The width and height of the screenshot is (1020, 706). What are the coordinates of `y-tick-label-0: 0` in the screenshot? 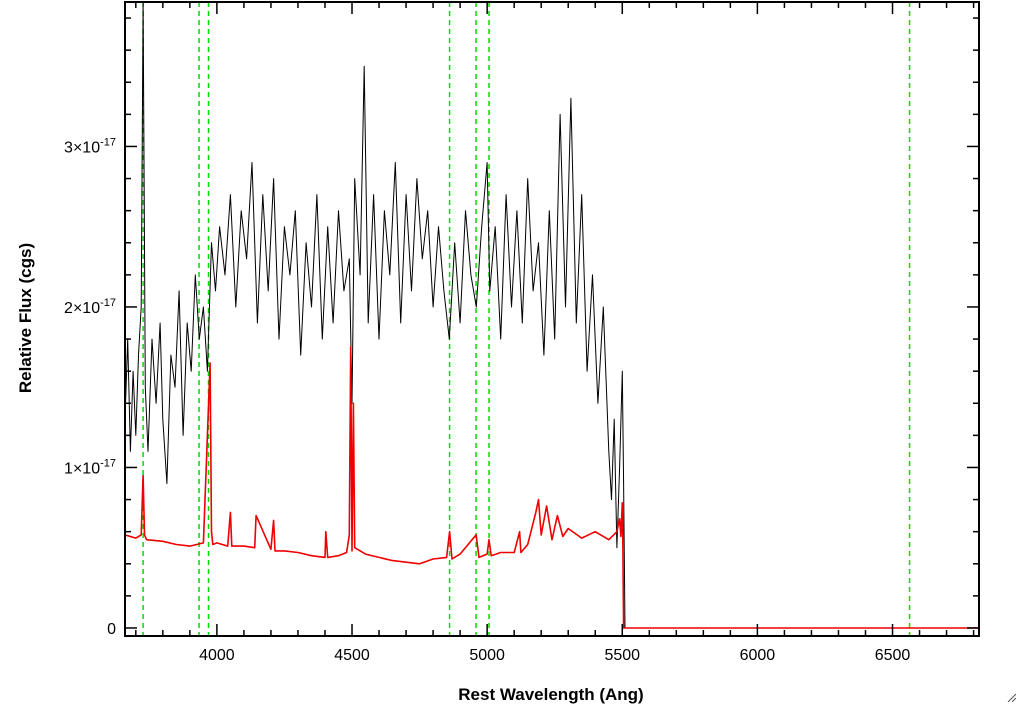 It's located at (111, 629).